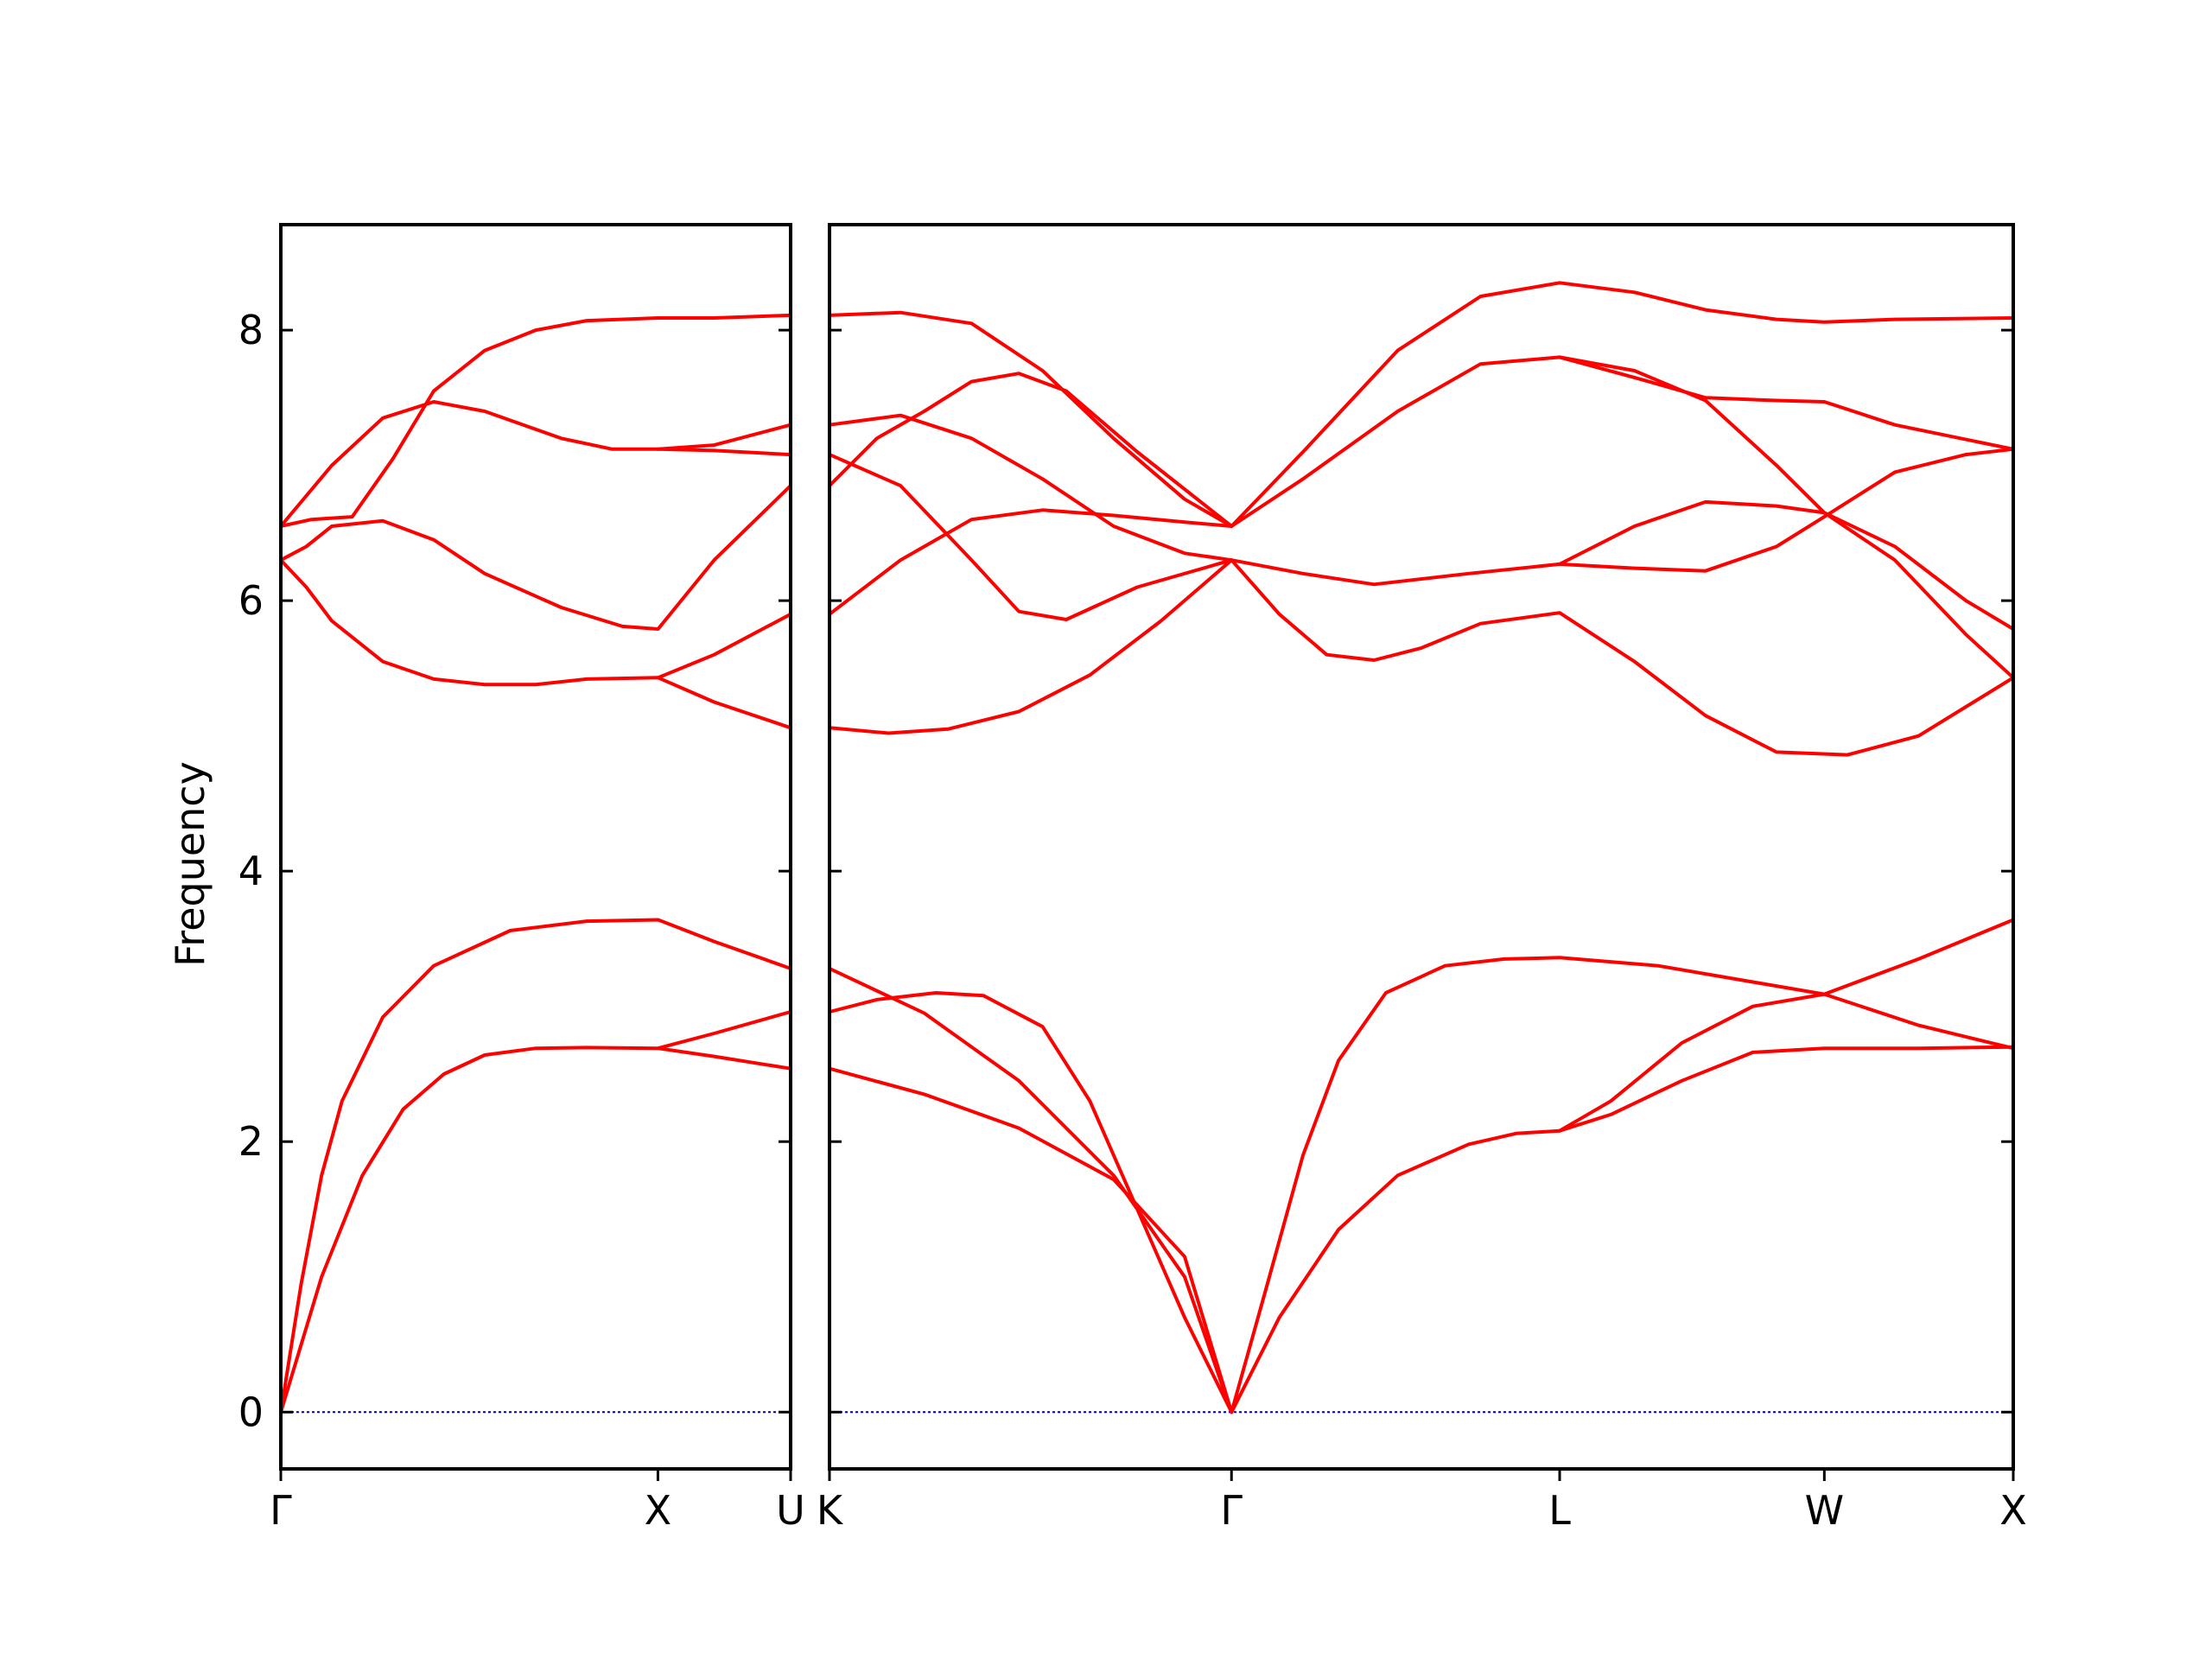 The image size is (2212, 1659). What do you see at coordinates (1824, 1510) in the screenshot?
I see `x-tick-label: W` at bounding box center [1824, 1510].